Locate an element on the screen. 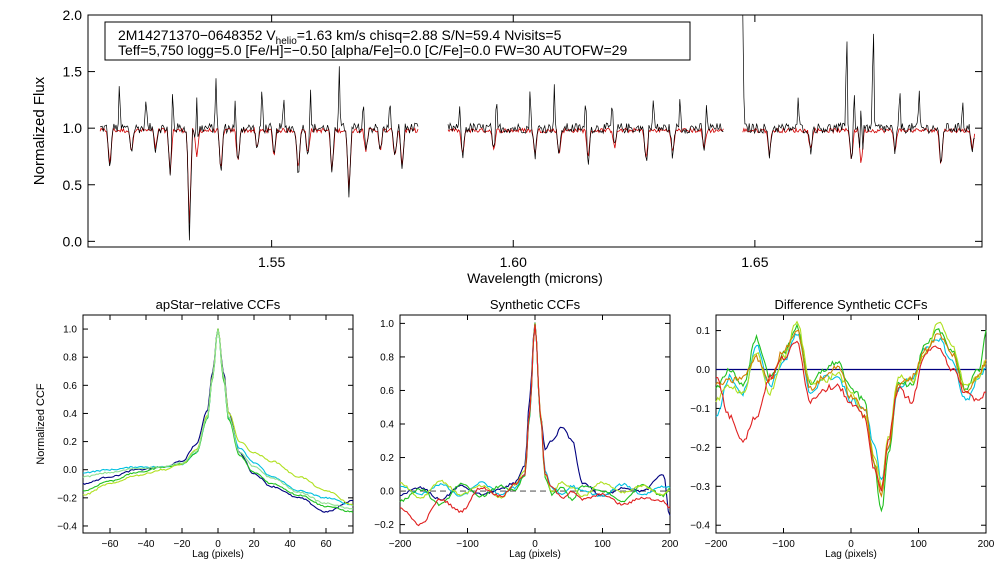 The width and height of the screenshot is (1008, 581). x-tick-label: 20 is located at coordinates (254, 544).